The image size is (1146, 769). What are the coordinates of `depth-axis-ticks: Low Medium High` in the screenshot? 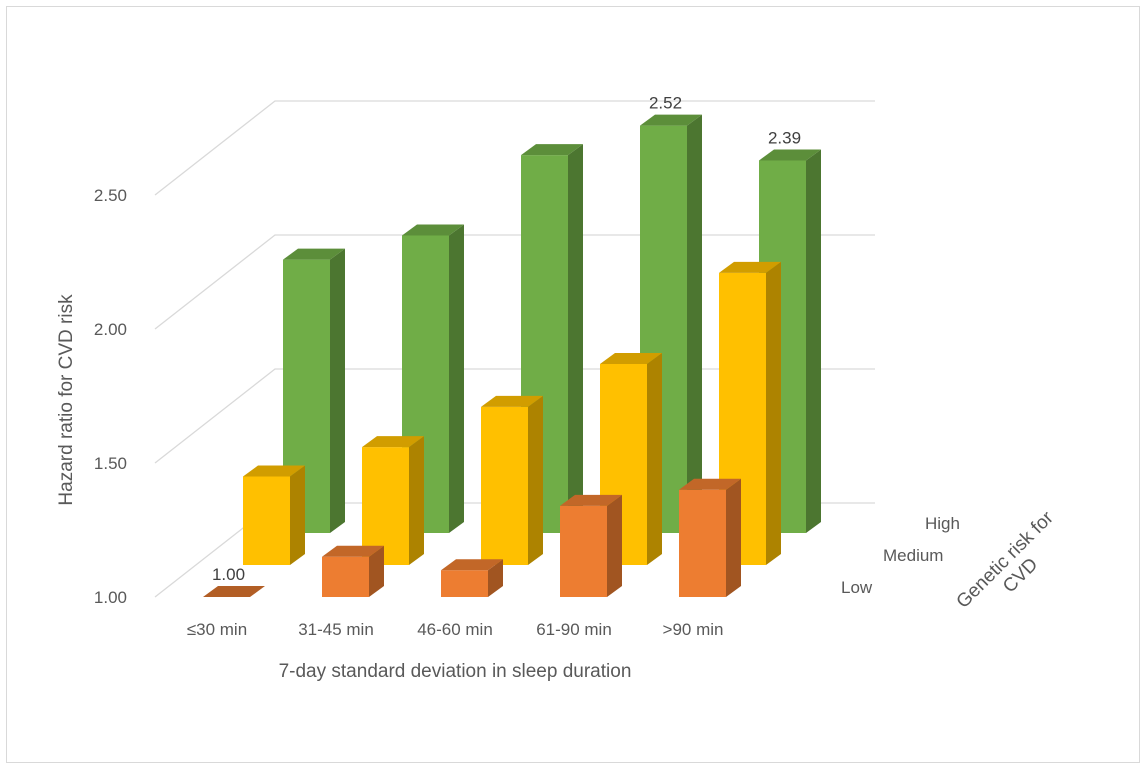 It's located at (900, 555).